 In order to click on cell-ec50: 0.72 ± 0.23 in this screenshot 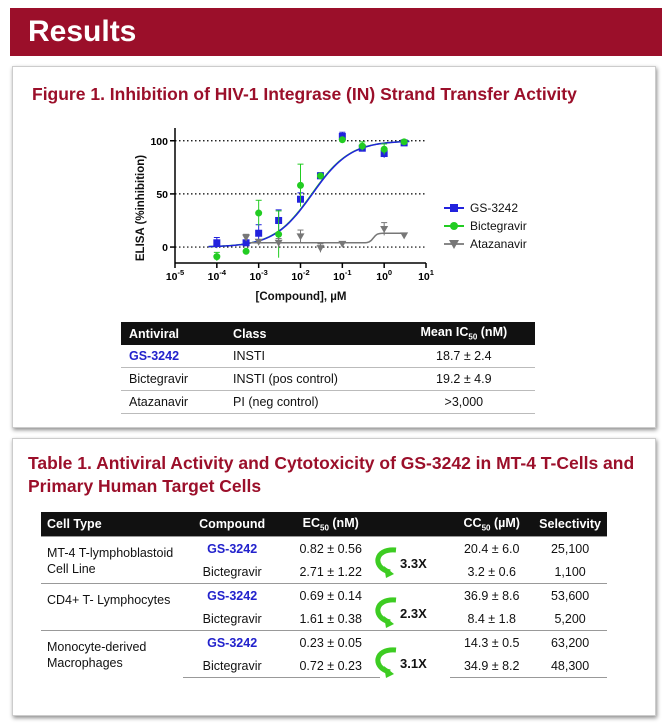, I will do `click(331, 666)`.